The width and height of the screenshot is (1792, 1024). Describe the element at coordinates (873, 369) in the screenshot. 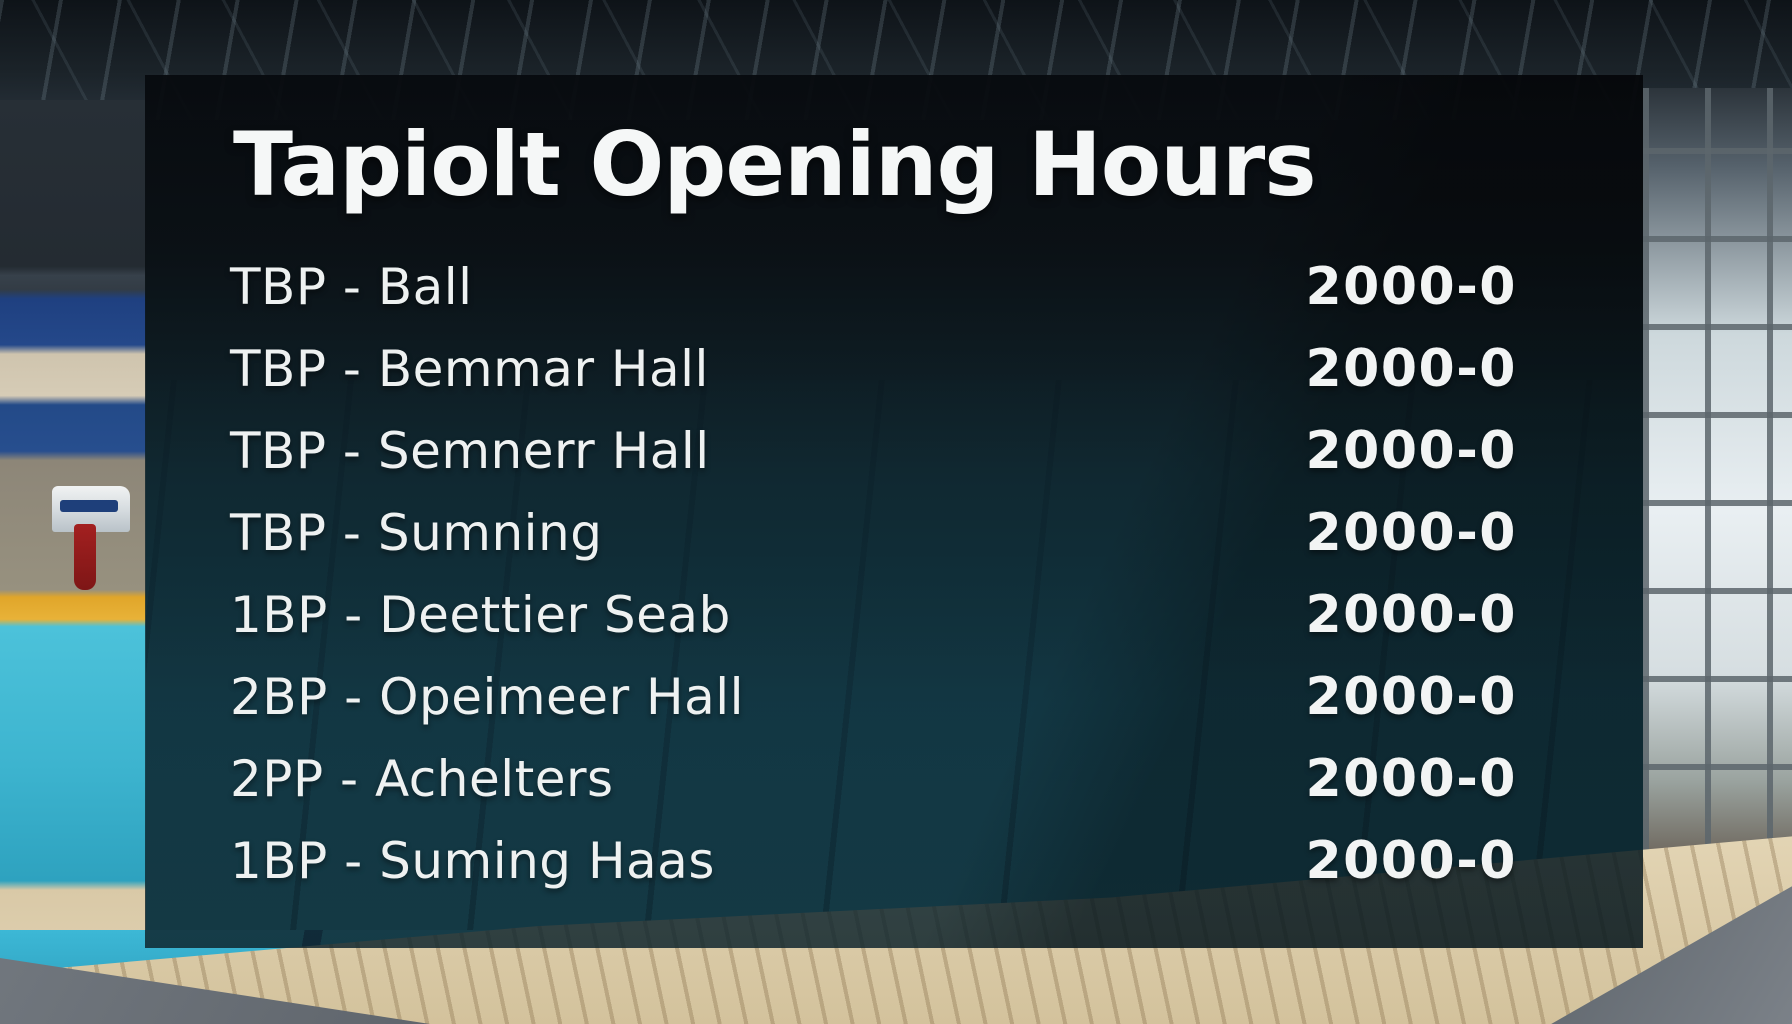

I see `schedule-row: TBP - Bemmar Hall 2000-0` at that location.